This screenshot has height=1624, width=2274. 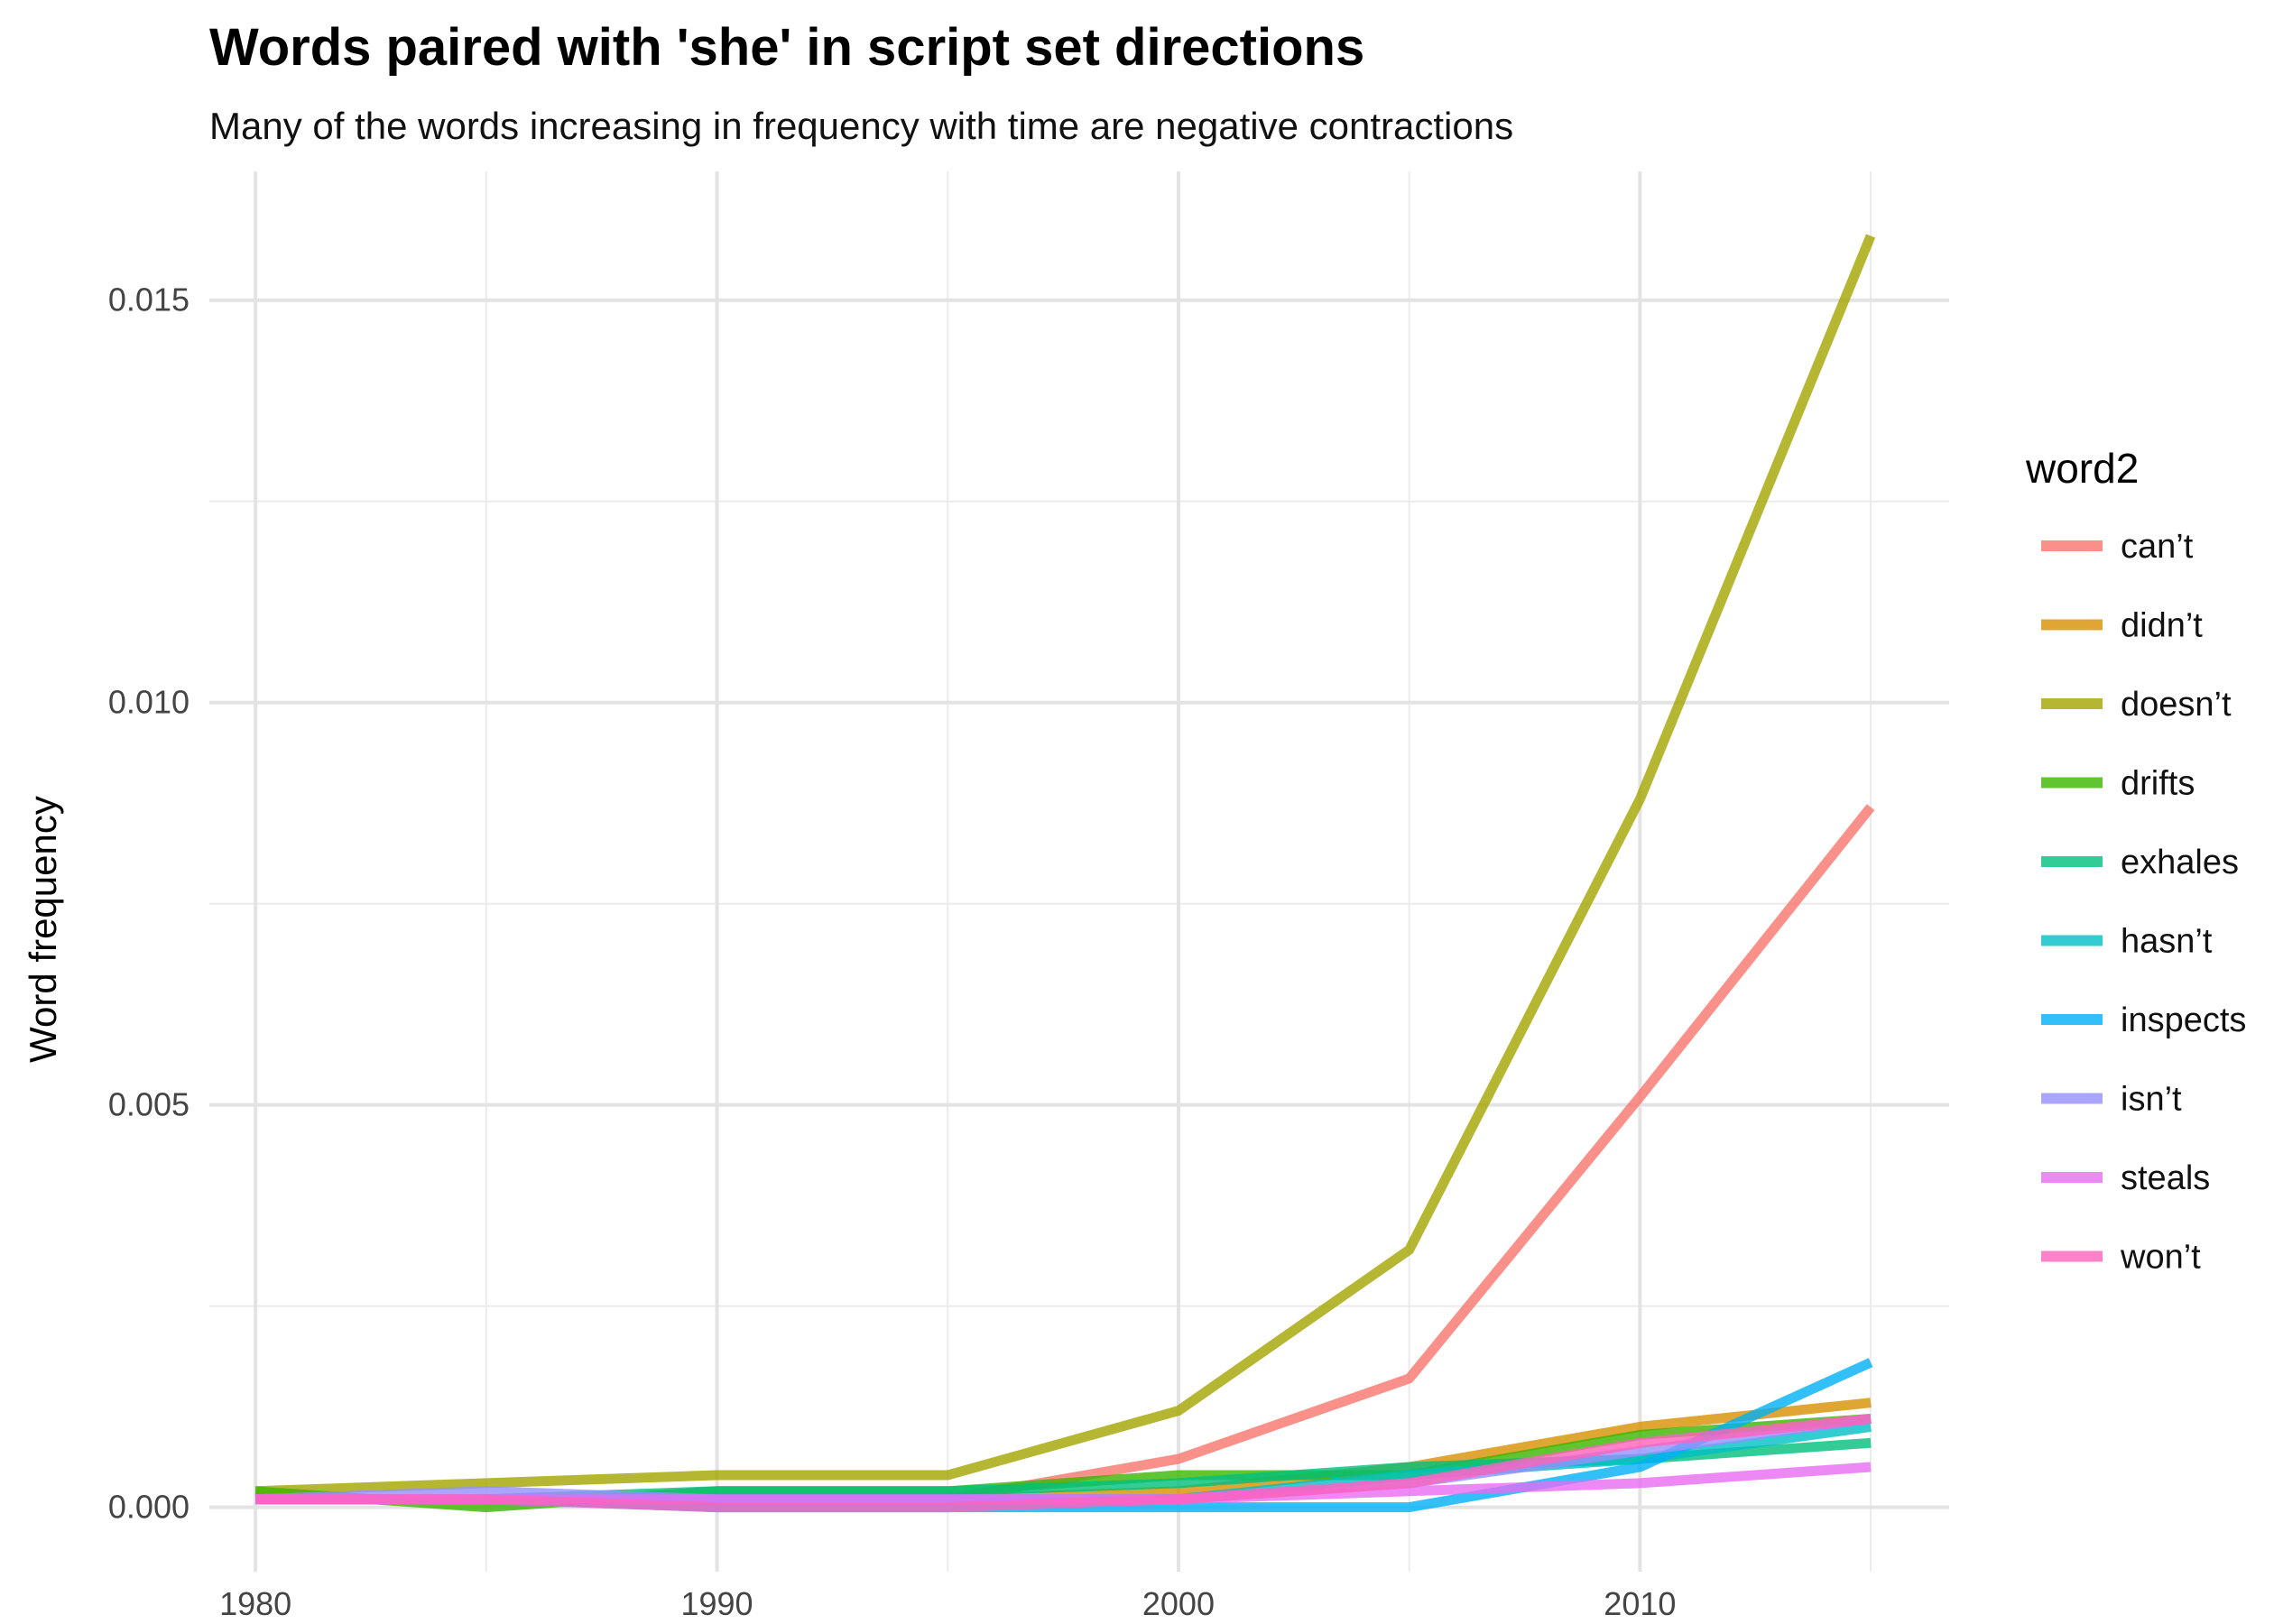 I want to click on x-tick-label: 1980, so click(x=255, y=1604).